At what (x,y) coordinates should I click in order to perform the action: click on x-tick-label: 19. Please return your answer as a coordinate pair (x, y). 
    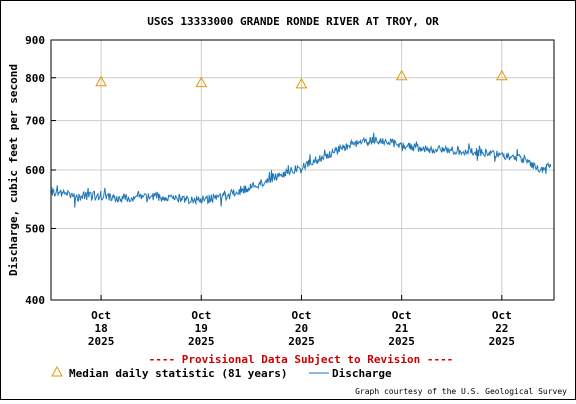
    Looking at the image, I should click on (201, 328).